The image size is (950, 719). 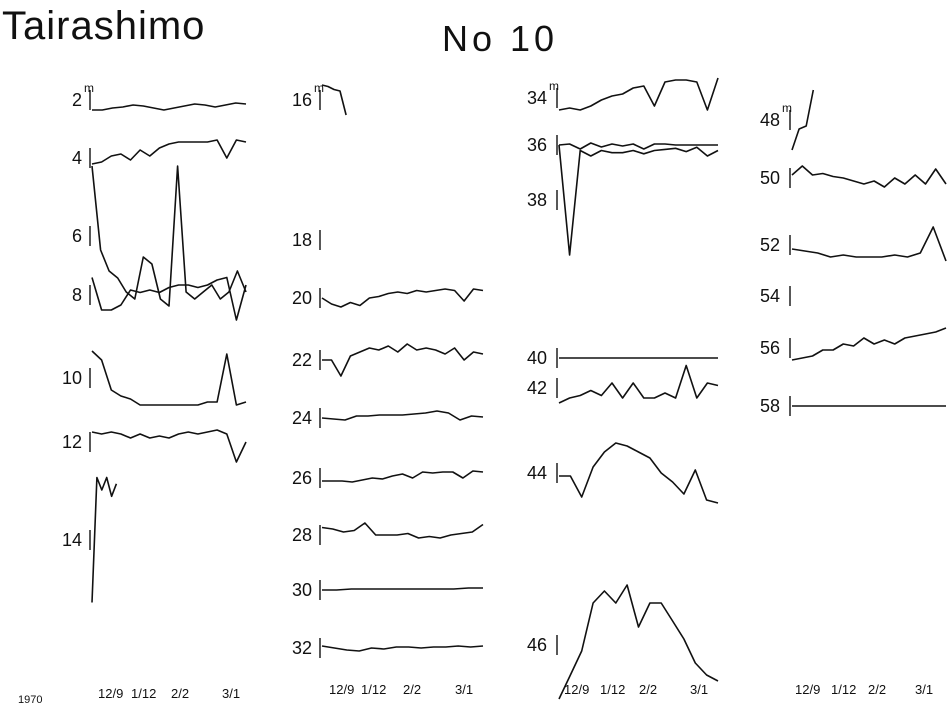 I want to click on depth-label-4: 4, so click(x=77, y=158).